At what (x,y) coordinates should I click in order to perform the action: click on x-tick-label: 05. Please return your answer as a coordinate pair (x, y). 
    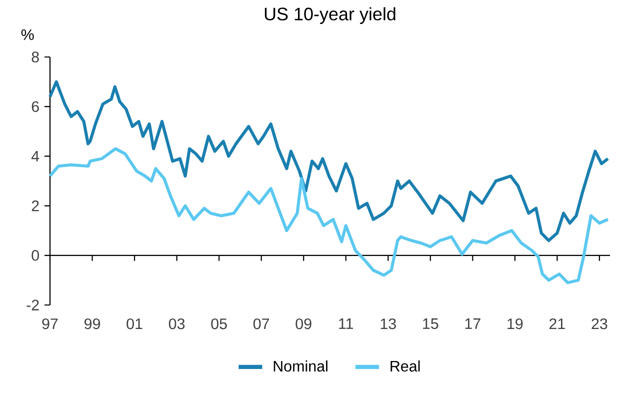
    Looking at the image, I should click on (219, 324).